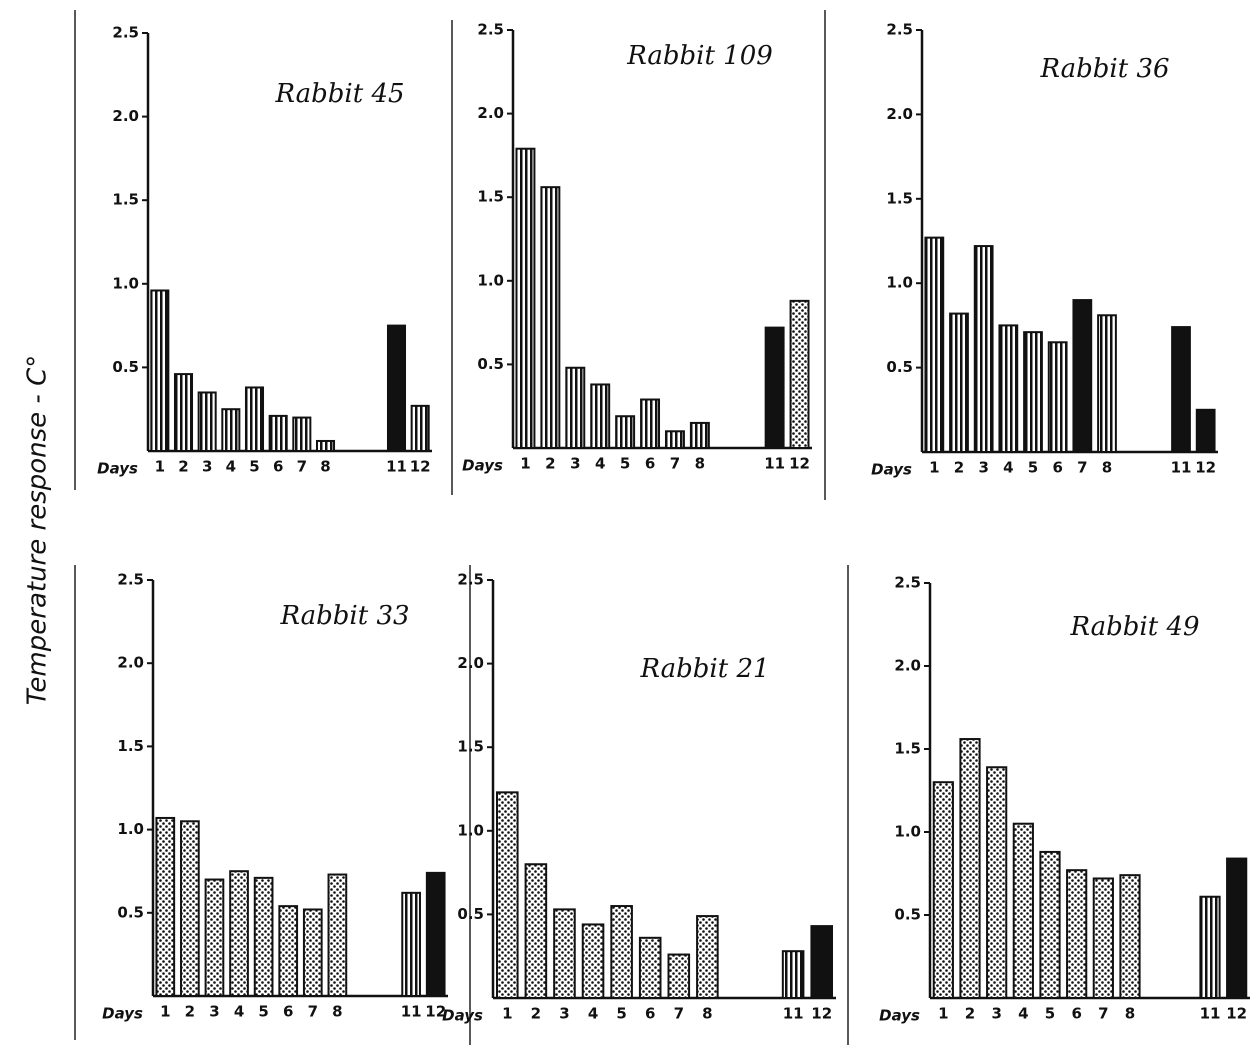  I want to click on chart-title: Rabbit 21, so click(704, 669).